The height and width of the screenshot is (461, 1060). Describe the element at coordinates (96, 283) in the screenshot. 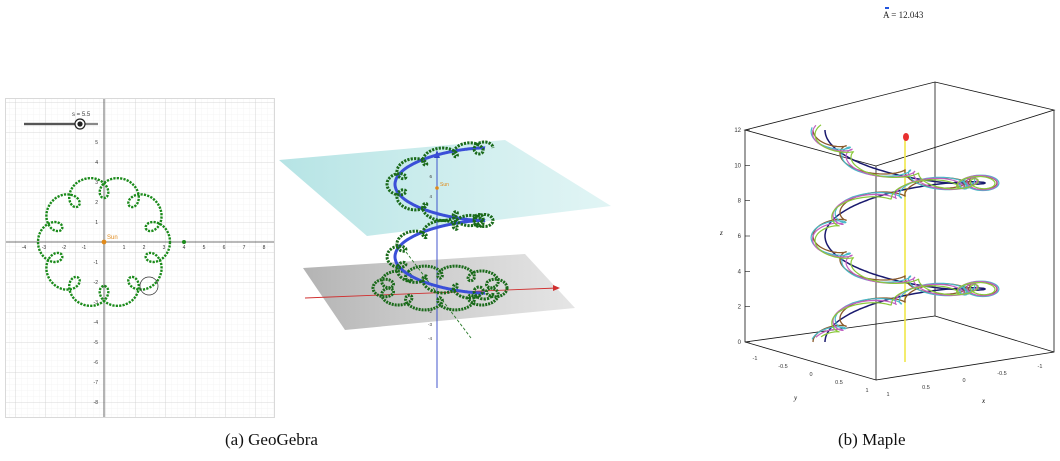

I see `y-tick-label: -2` at that location.